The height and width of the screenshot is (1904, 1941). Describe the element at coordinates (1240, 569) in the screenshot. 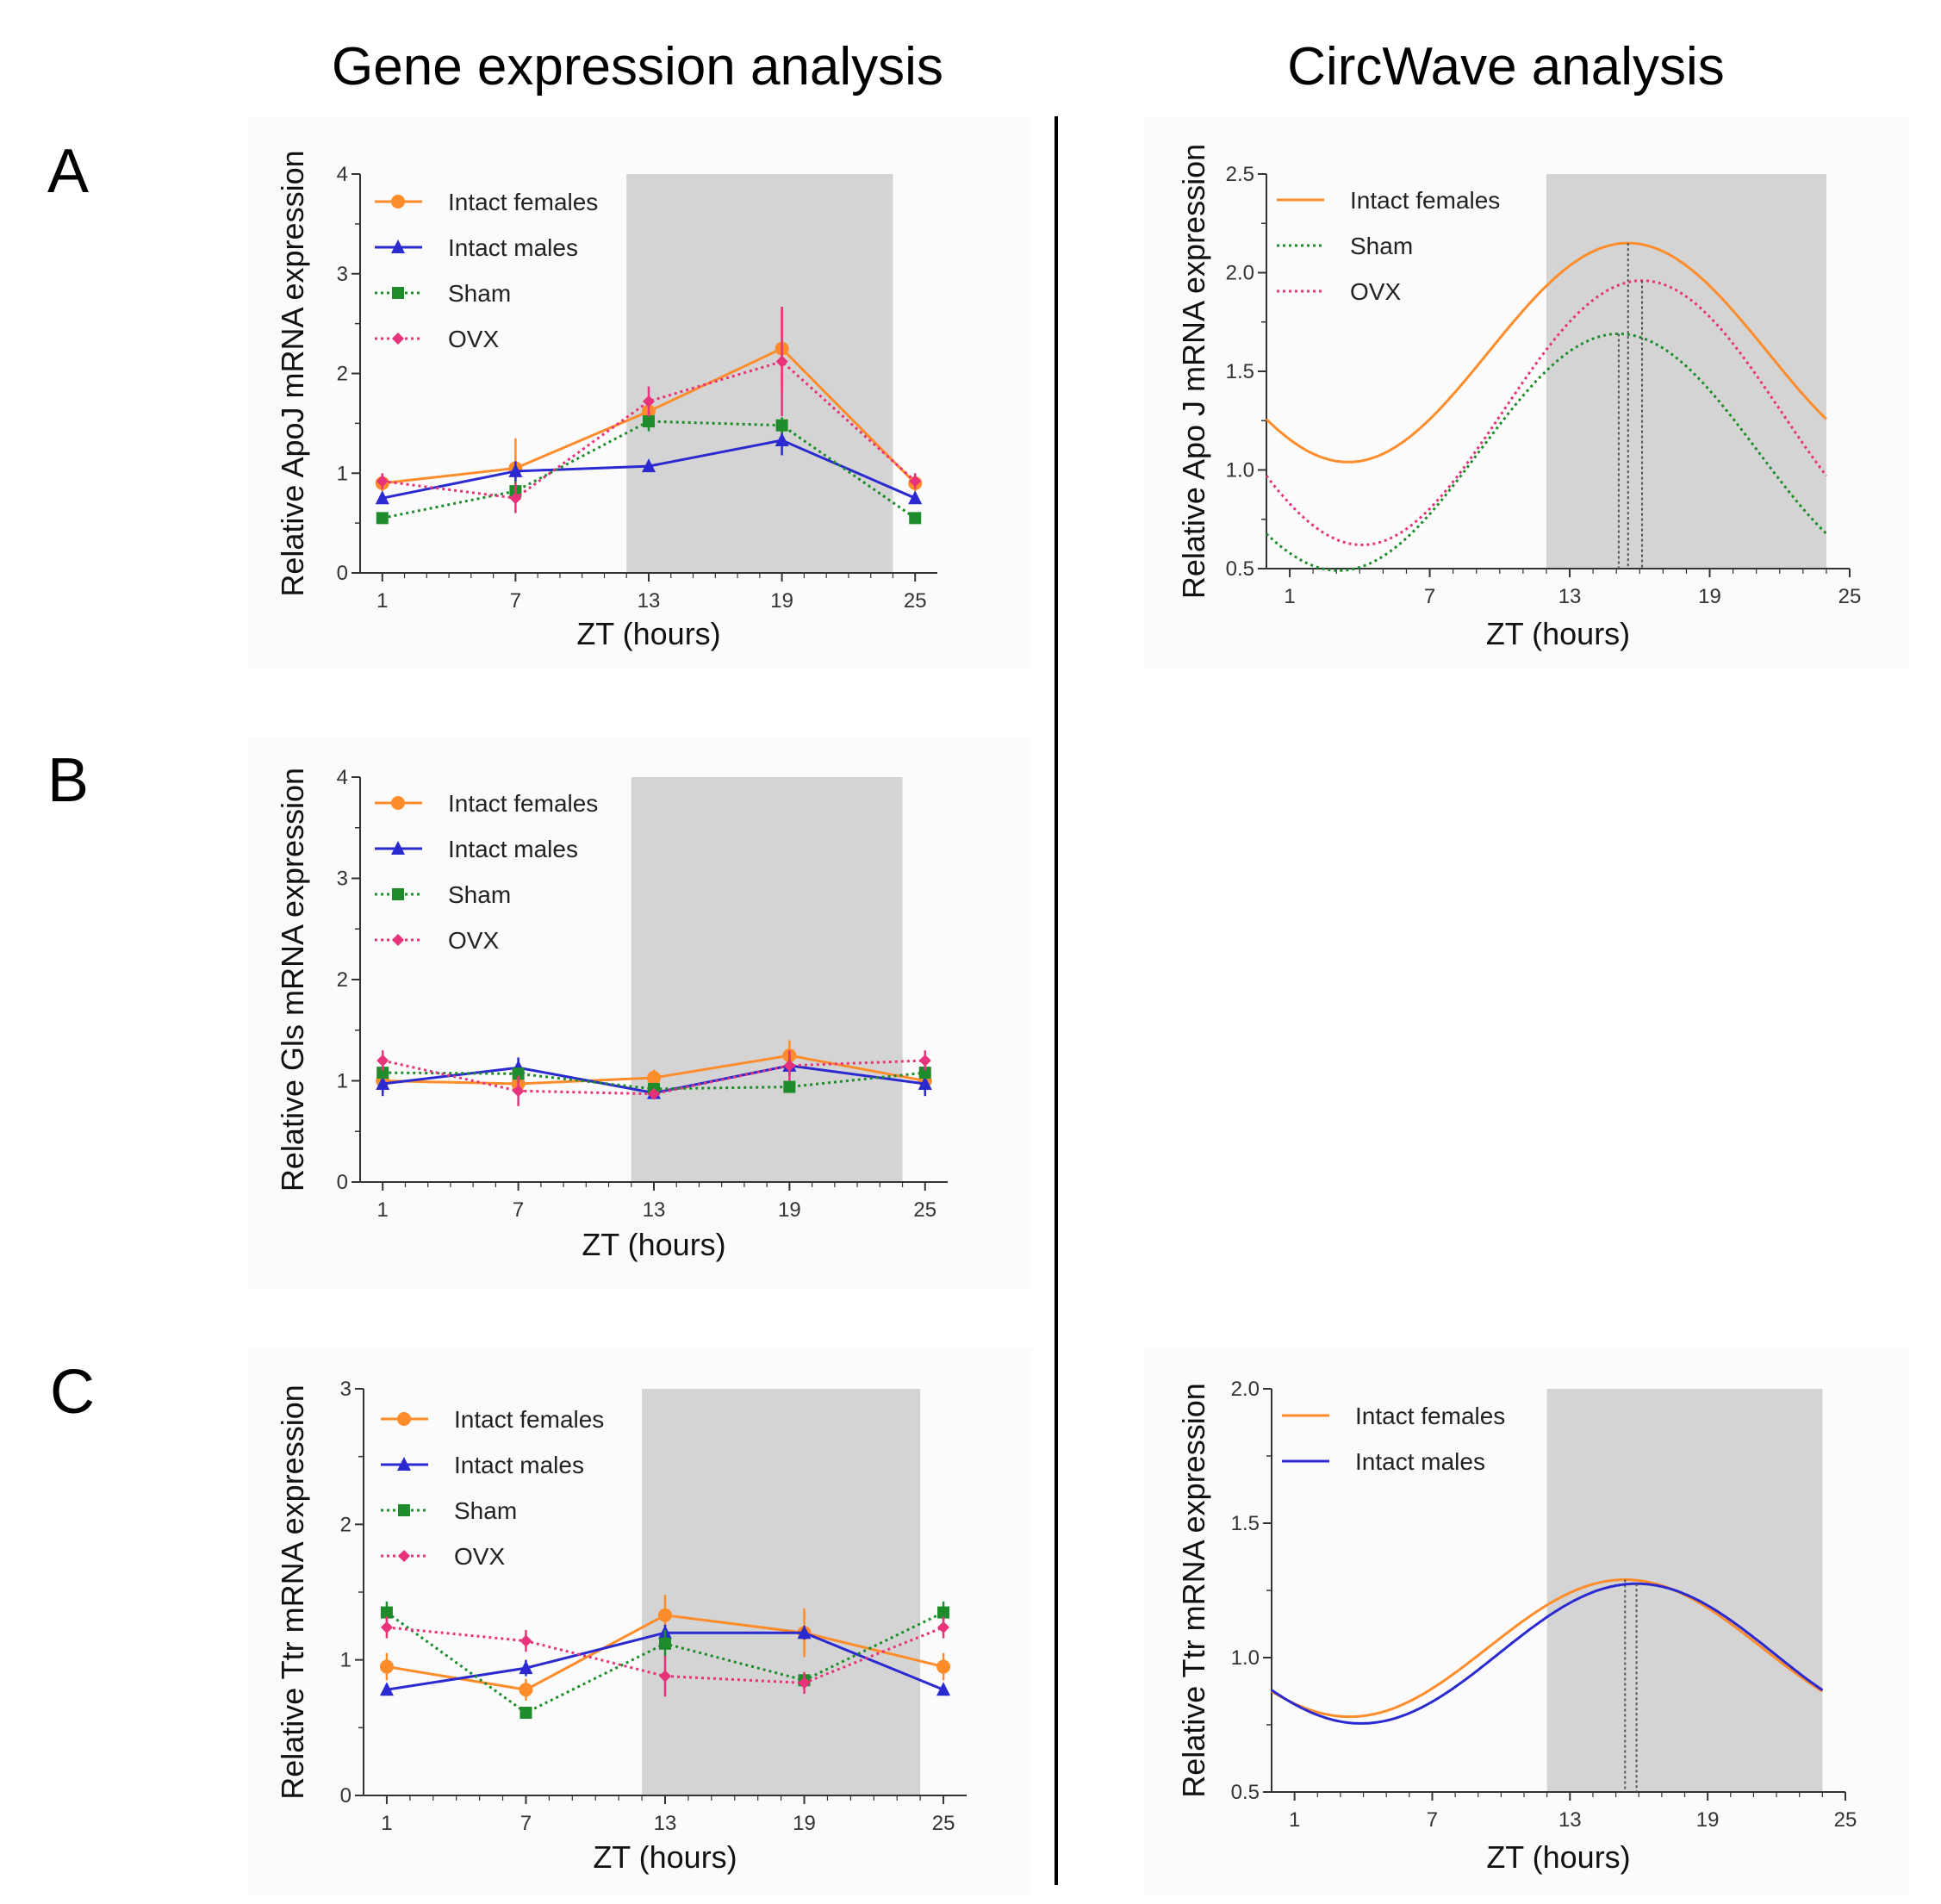

I see `y-tick-label: 0.5` at that location.